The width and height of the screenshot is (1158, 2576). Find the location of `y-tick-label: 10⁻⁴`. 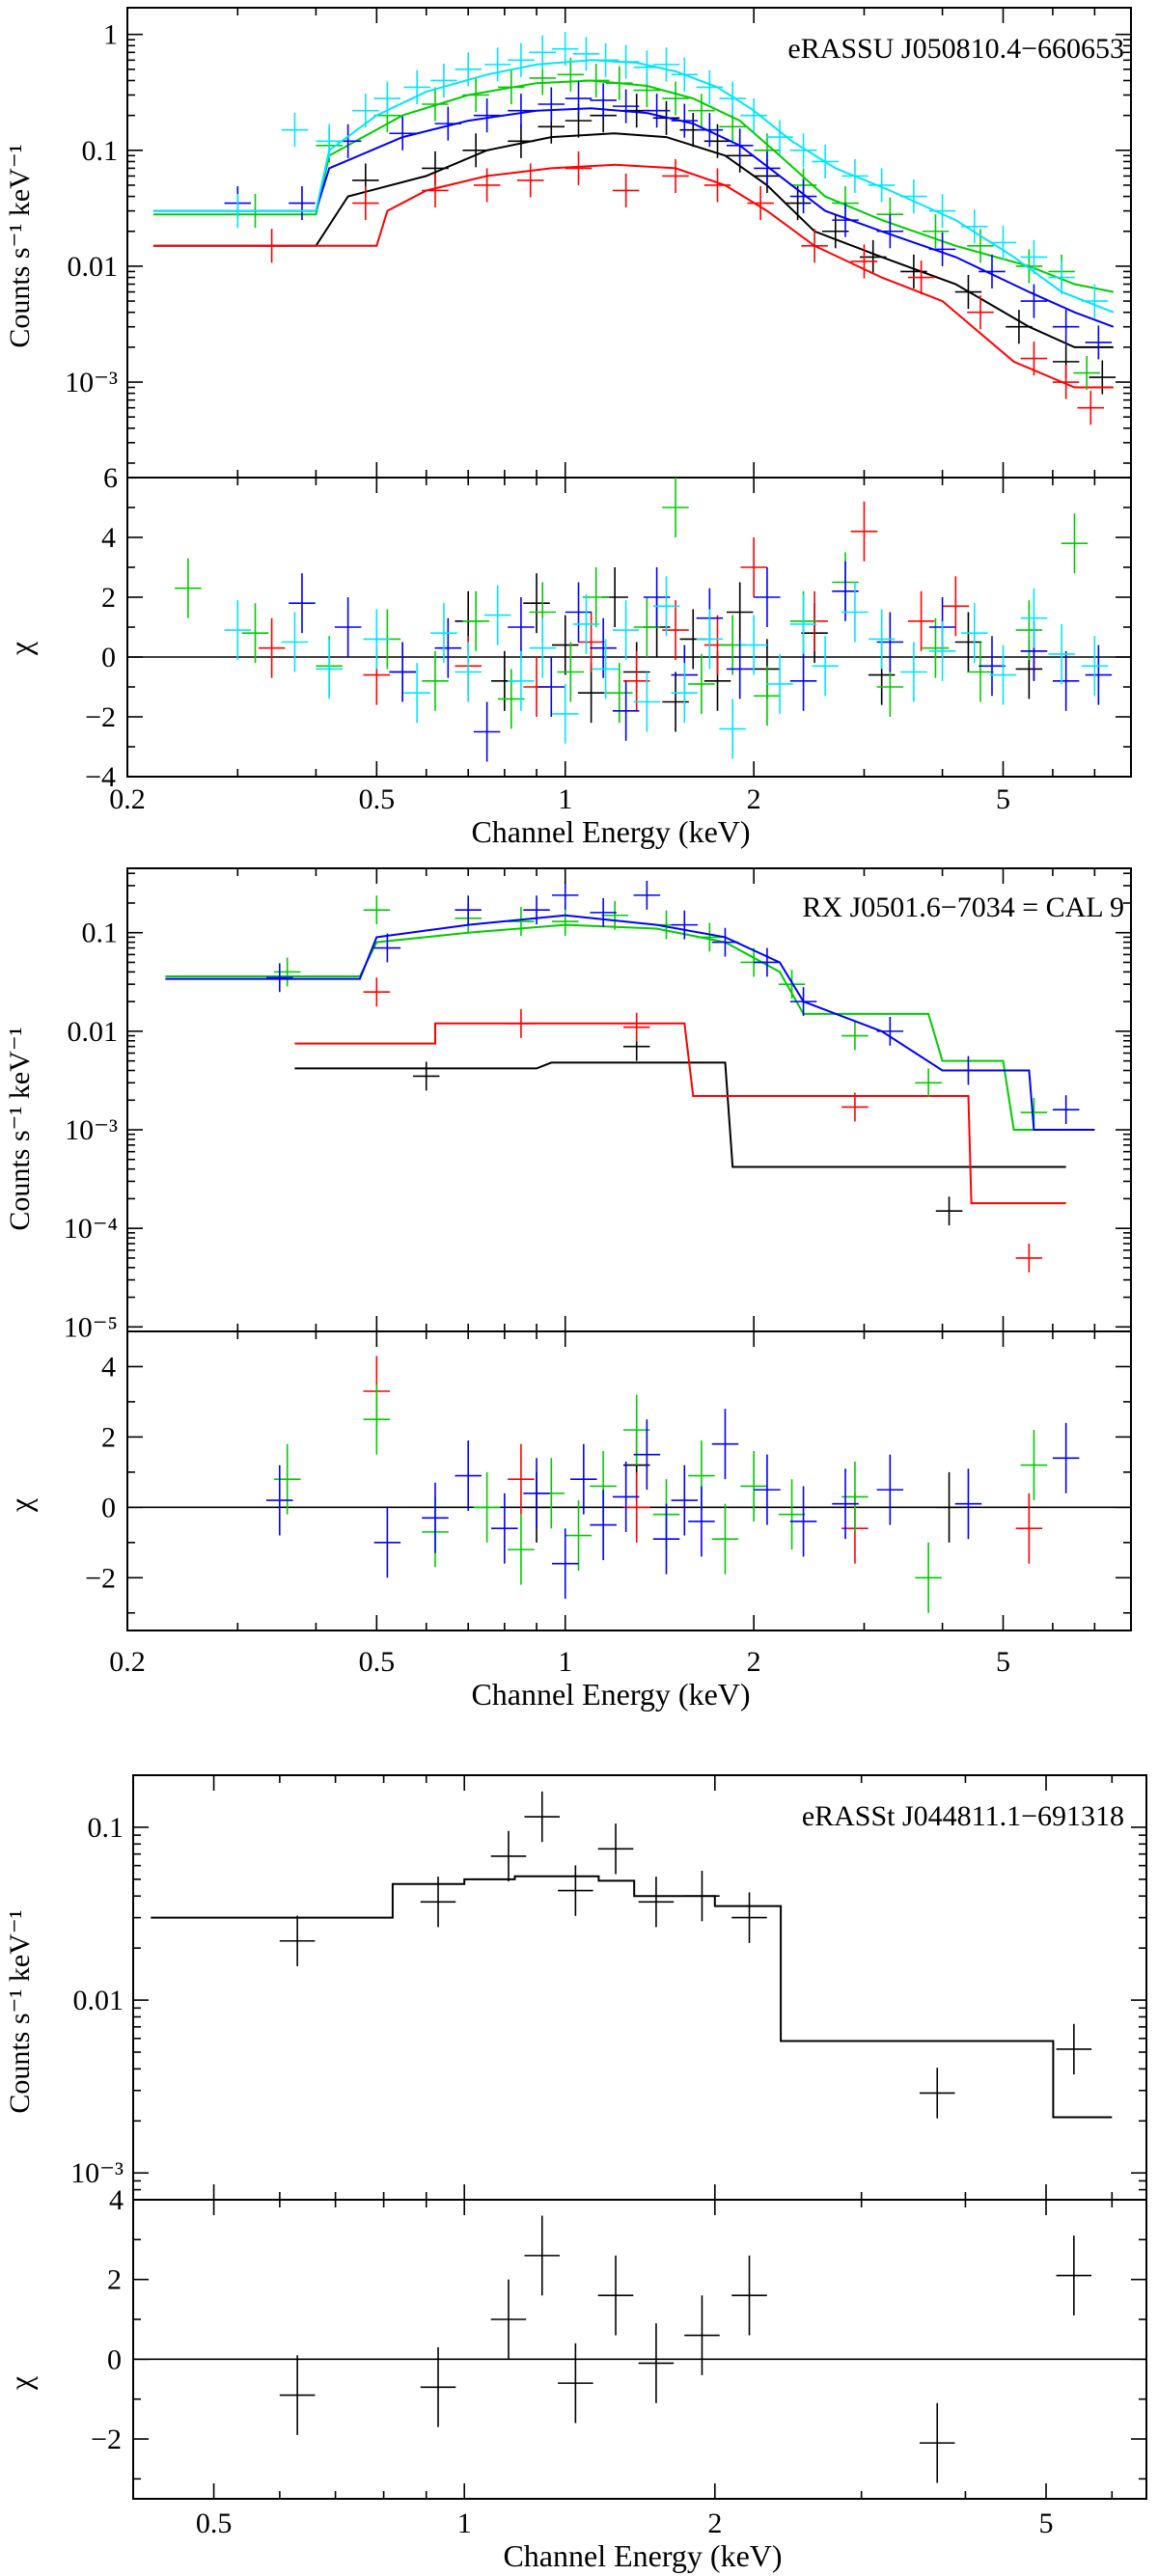

y-tick-label: 10⁻⁴ is located at coordinates (91, 1229).